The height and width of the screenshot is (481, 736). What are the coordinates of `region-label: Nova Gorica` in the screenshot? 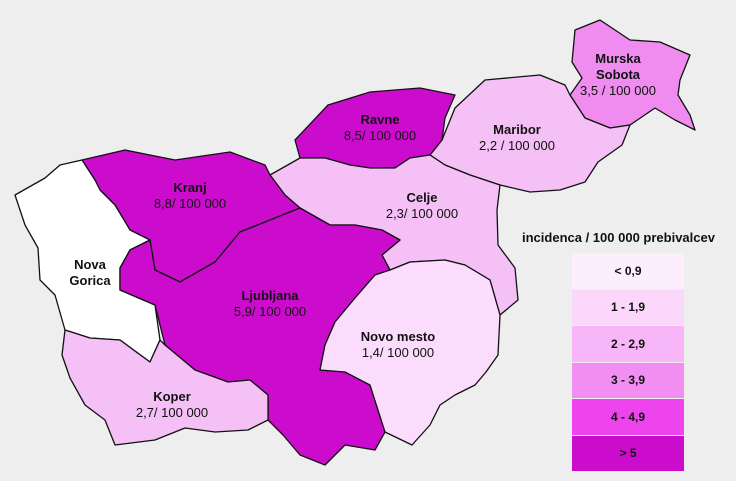 It's located at (90, 273).